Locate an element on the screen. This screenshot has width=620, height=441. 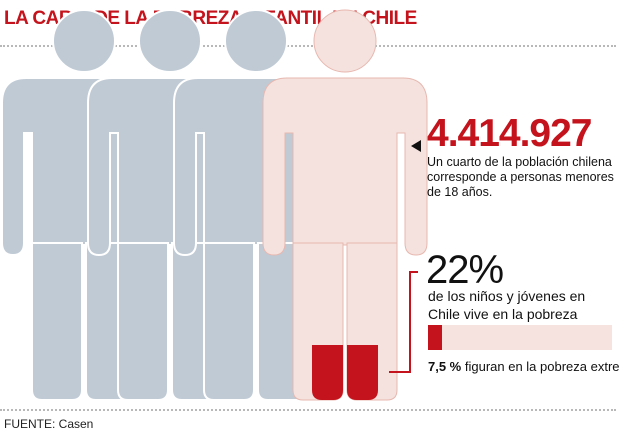
title-divider is located at coordinates (308, 46).